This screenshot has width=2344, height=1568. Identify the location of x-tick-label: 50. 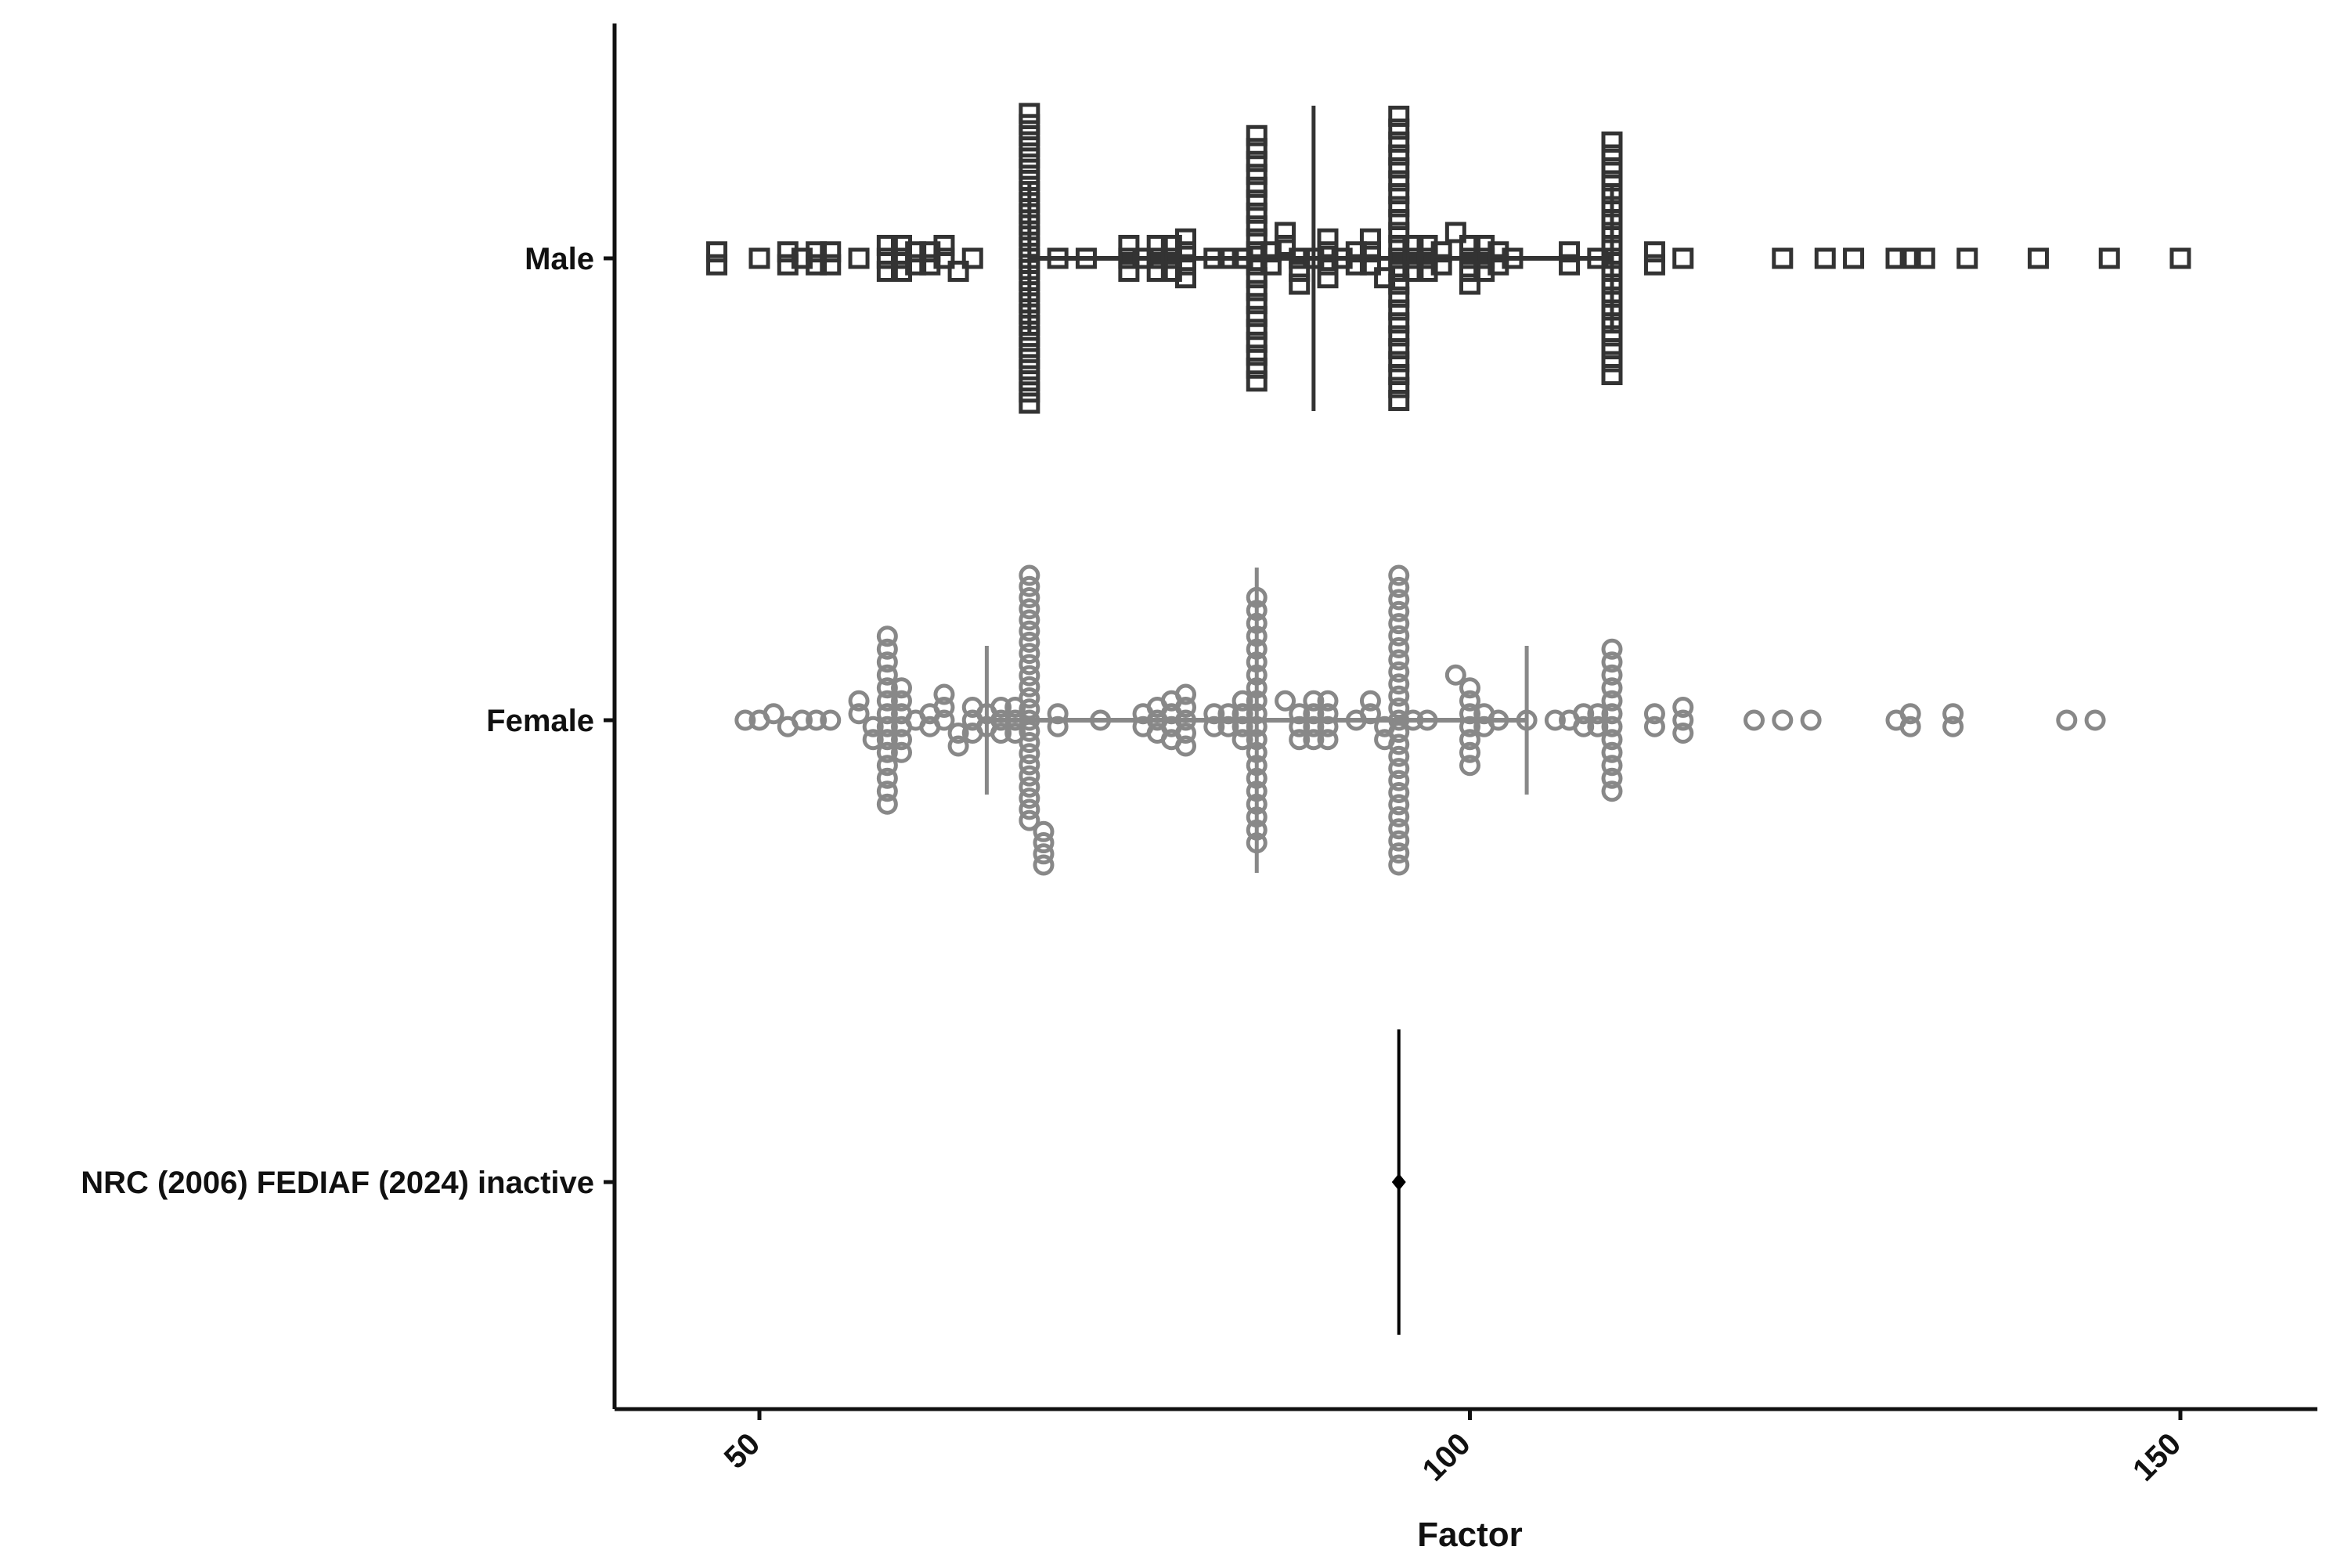
(742, 1451).